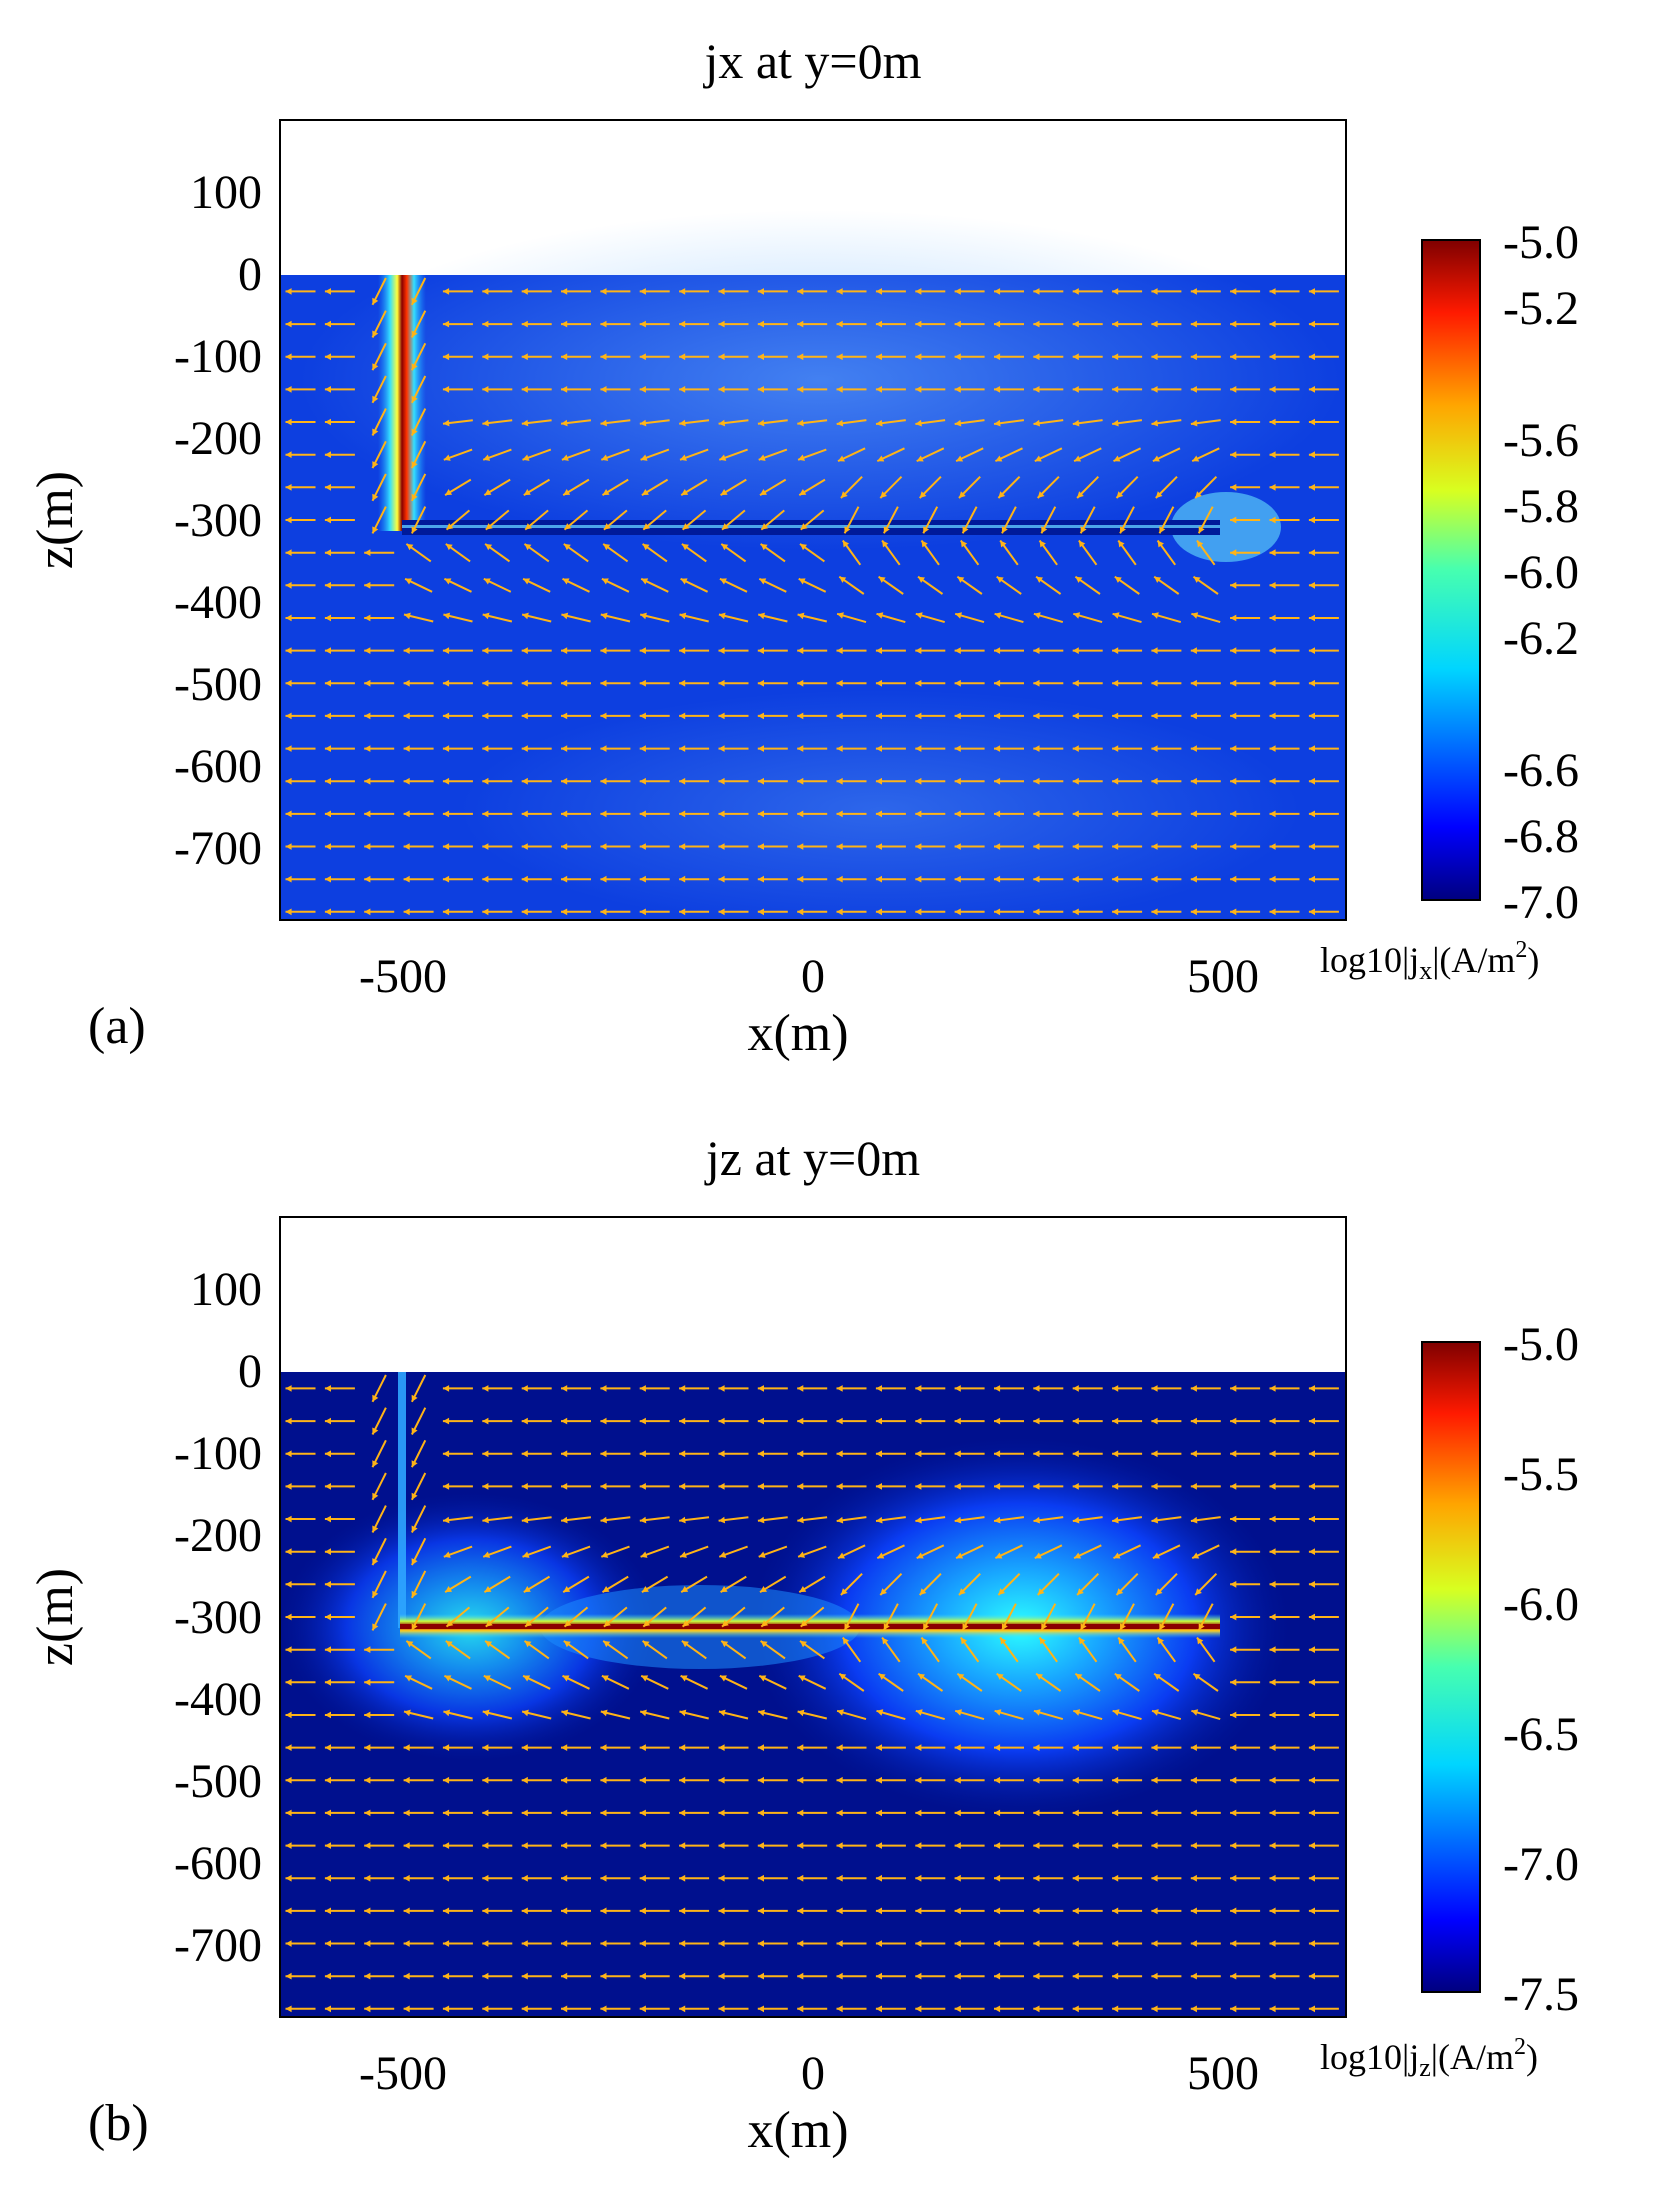  I want to click on y-tick-label: -700, so click(218, 1945).